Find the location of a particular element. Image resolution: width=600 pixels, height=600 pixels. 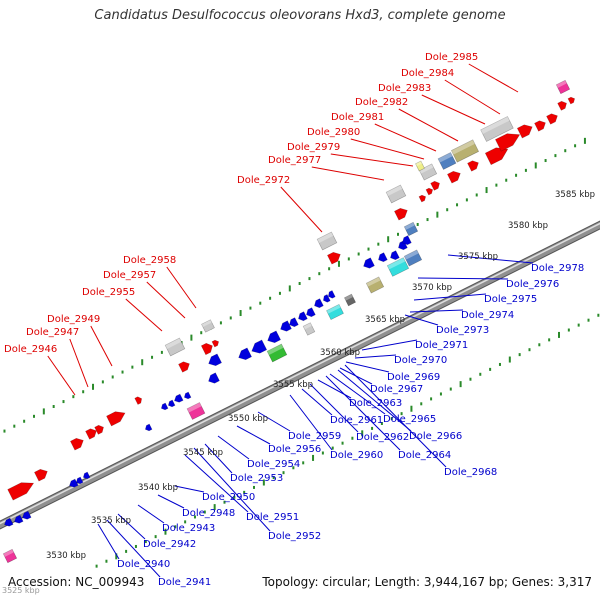

forward-gene-label: Dole_2984 is located at coordinates (427, 73).